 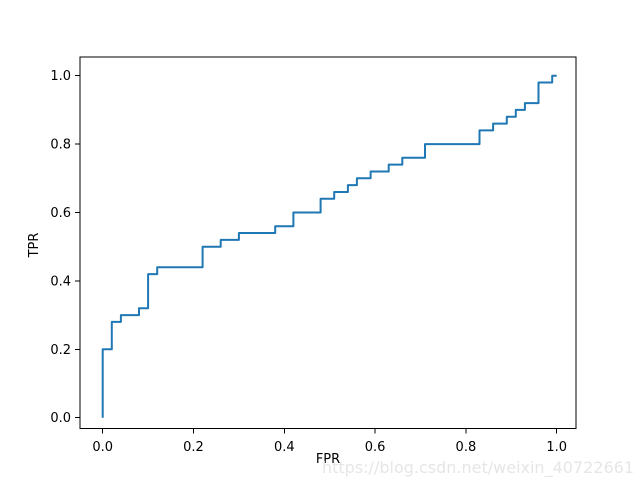 What do you see at coordinates (60, 145) in the screenshot?
I see `y-tick-label: 0.8` at bounding box center [60, 145].